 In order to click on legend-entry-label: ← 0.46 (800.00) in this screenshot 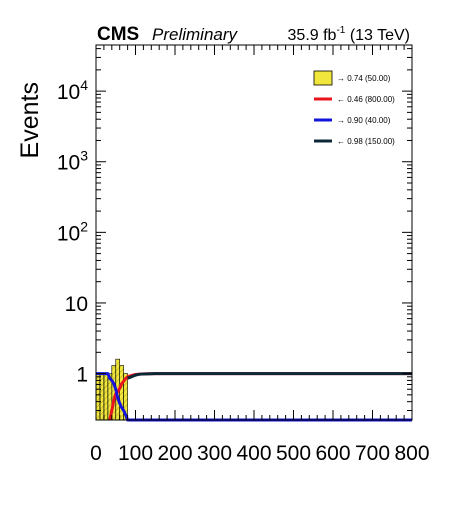, I will do `click(366, 99)`.